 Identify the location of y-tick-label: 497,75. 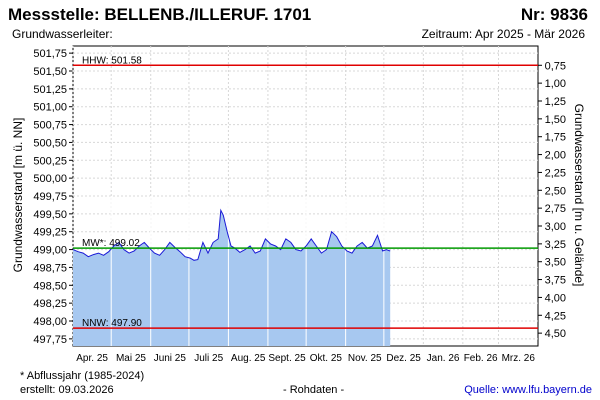
(50, 340).